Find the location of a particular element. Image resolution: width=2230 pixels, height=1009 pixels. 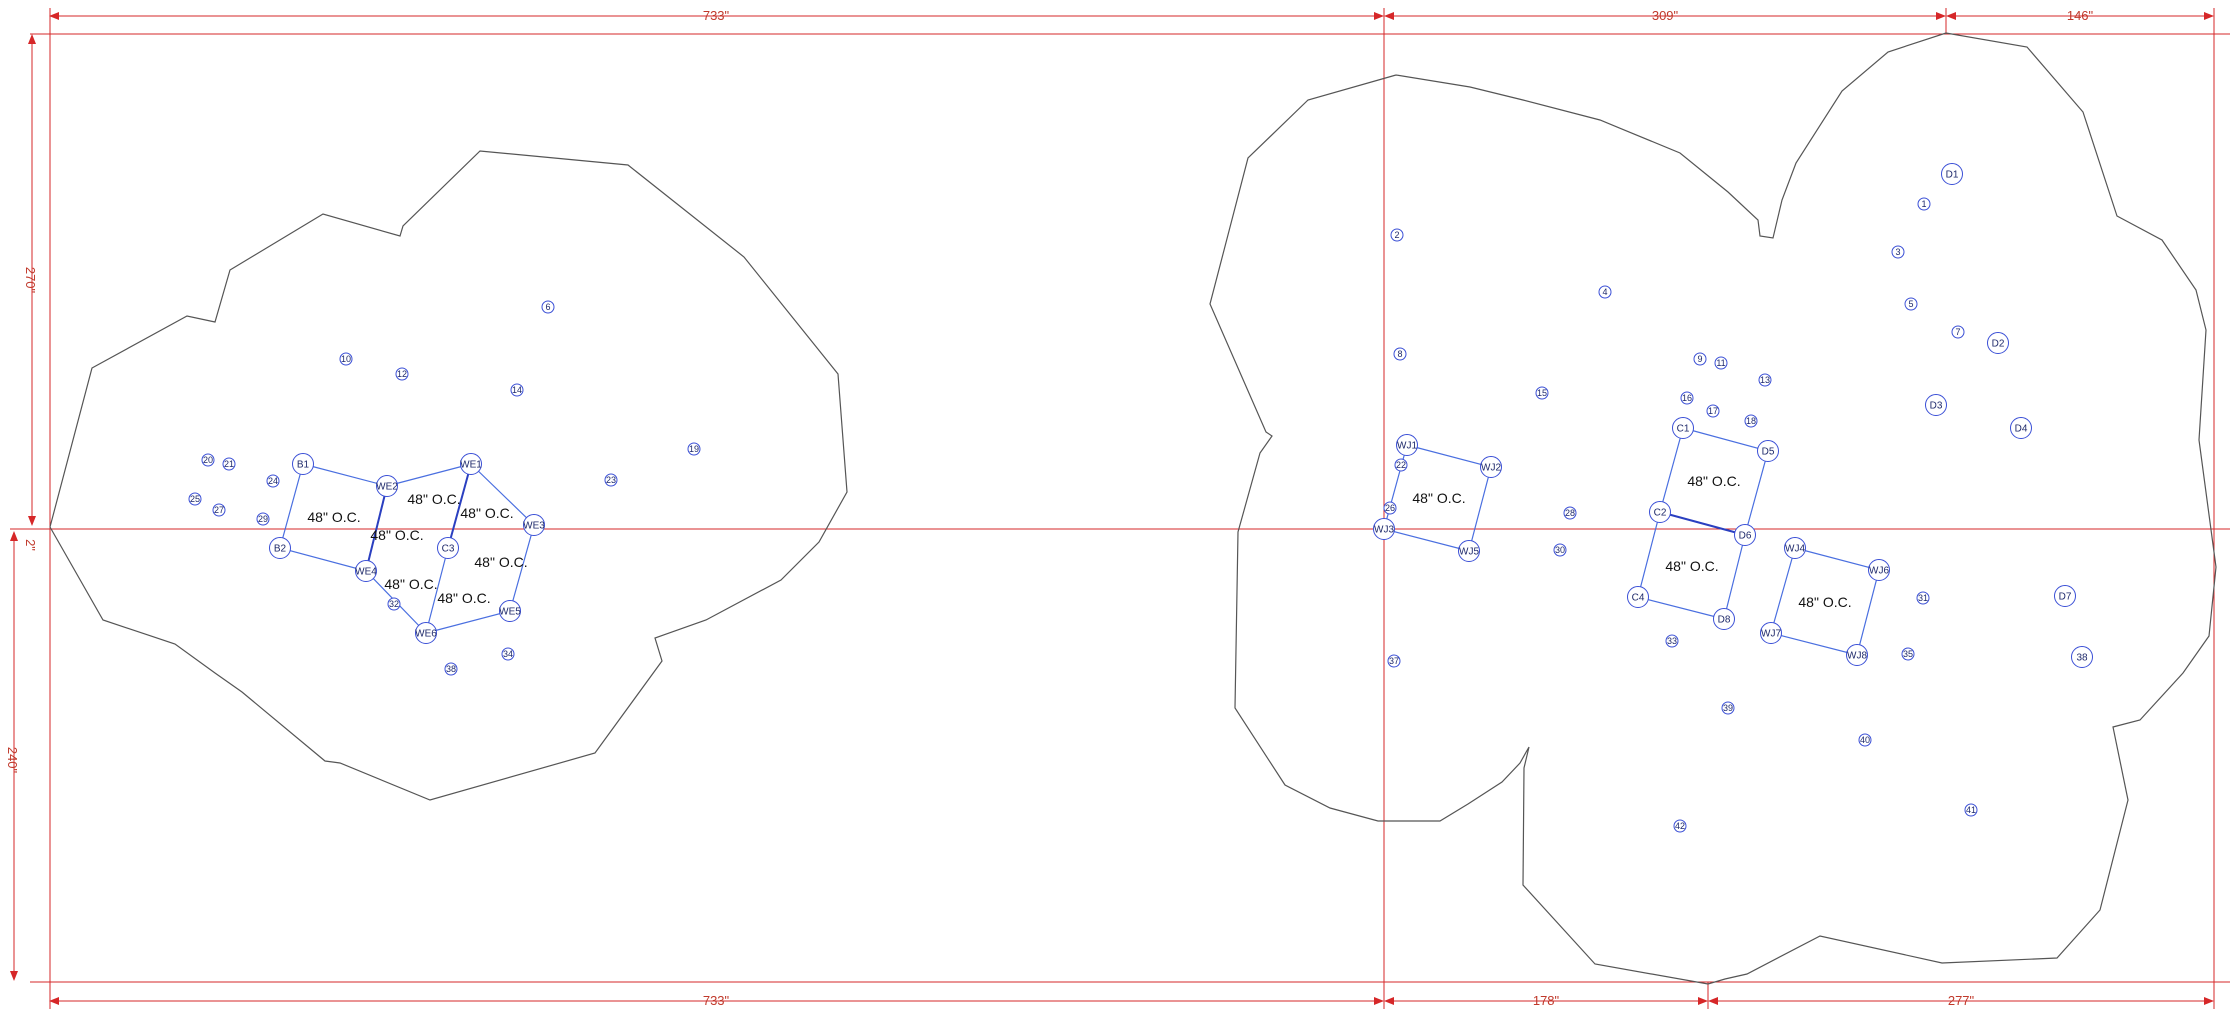

point-label: 25 is located at coordinates (195, 499).